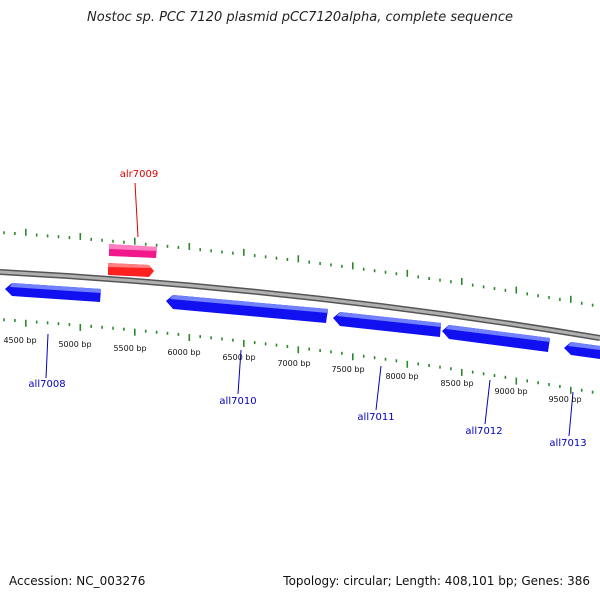  I want to click on gene-all7008, so click(53, 292).